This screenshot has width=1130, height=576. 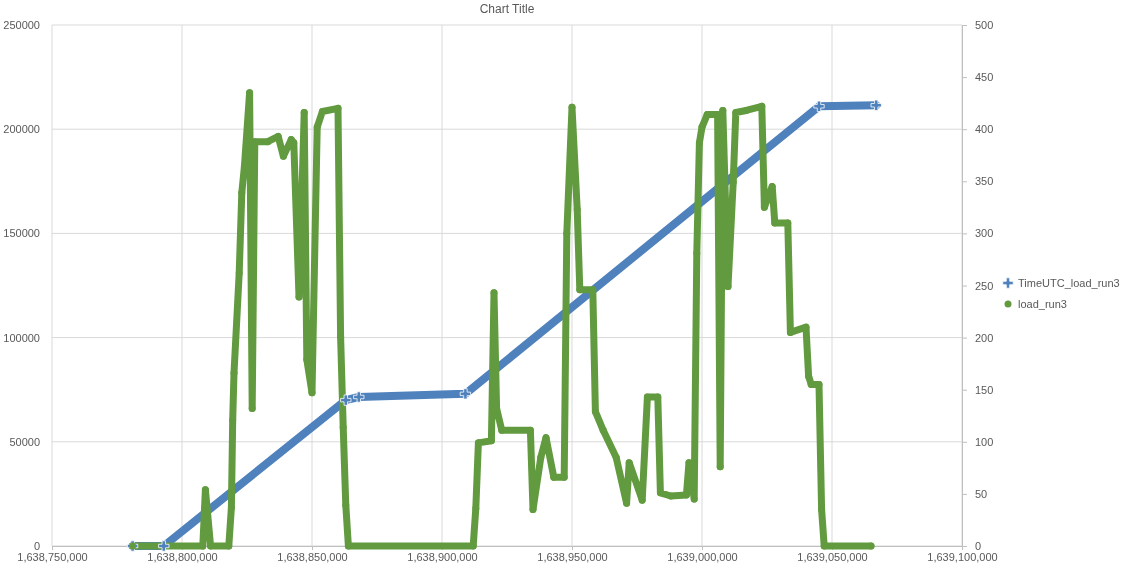 What do you see at coordinates (572, 556) in the screenshot?
I see `x-tick-label: 1,638,950,000` at bounding box center [572, 556].